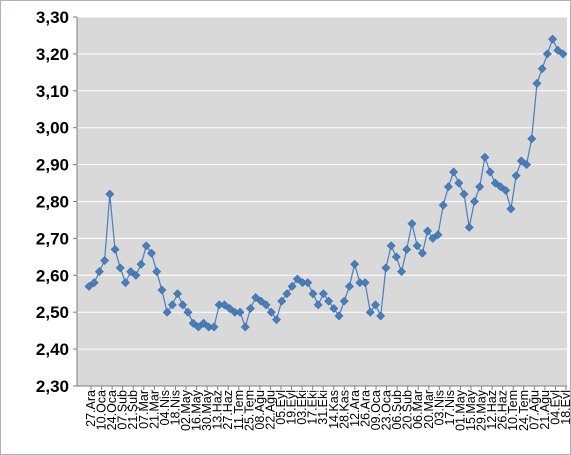 The width and height of the screenshot is (571, 455). Describe the element at coordinates (482, 410) in the screenshot. I see `x-tick-label: 29.May` at that location.